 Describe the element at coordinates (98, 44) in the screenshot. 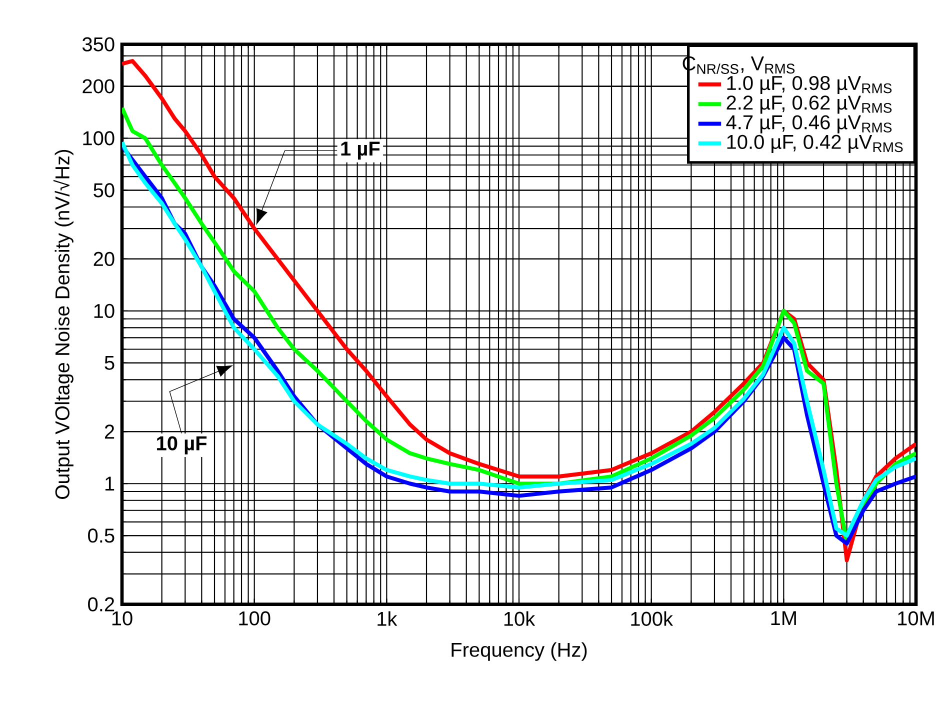

I see `y-tick-label: 350` at that location.